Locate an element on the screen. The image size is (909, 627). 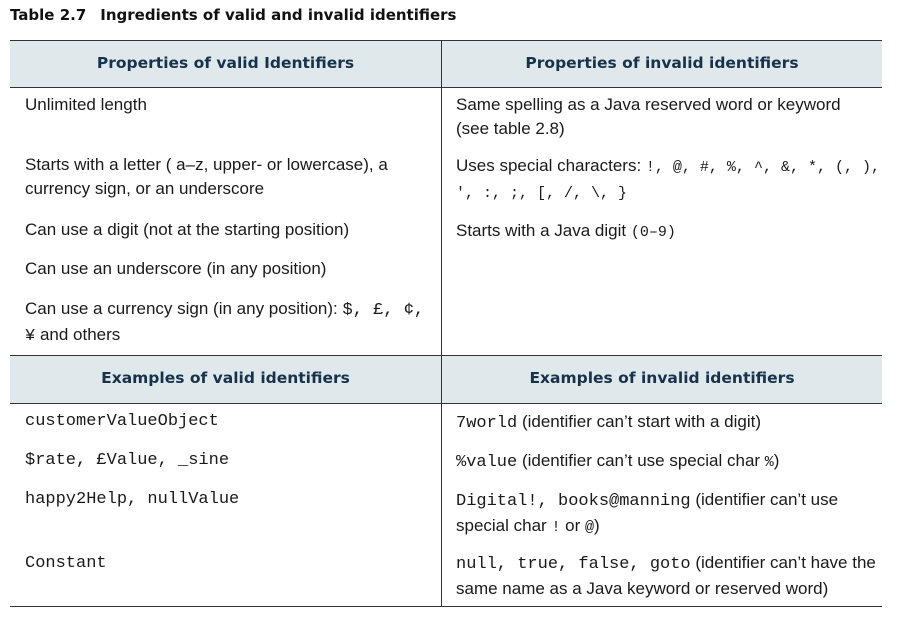
examples-header-bottom-rule is located at coordinates (446, 403).